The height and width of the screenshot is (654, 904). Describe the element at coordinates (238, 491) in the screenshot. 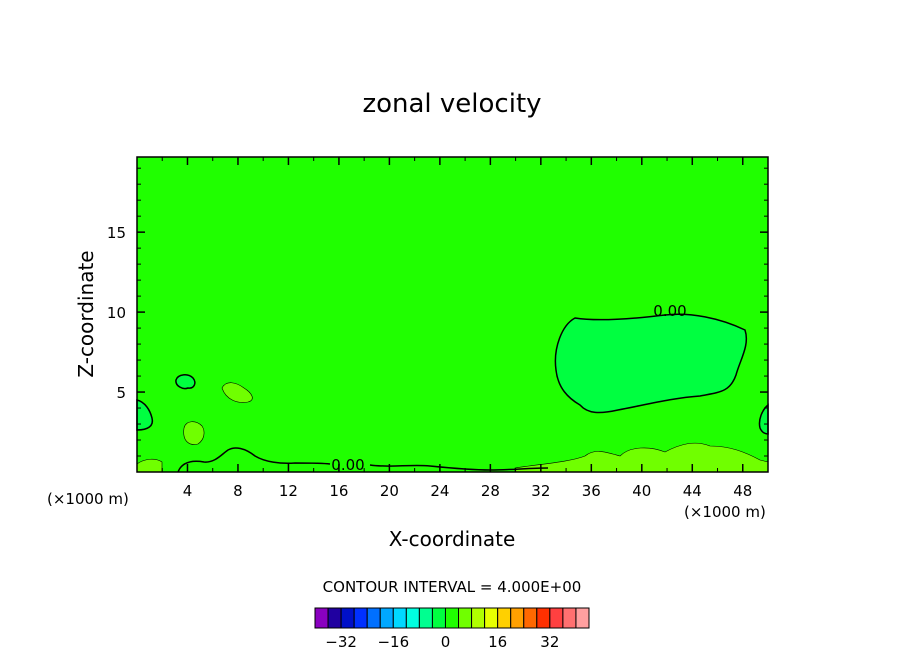

I see `x-tick-label: 8` at that location.